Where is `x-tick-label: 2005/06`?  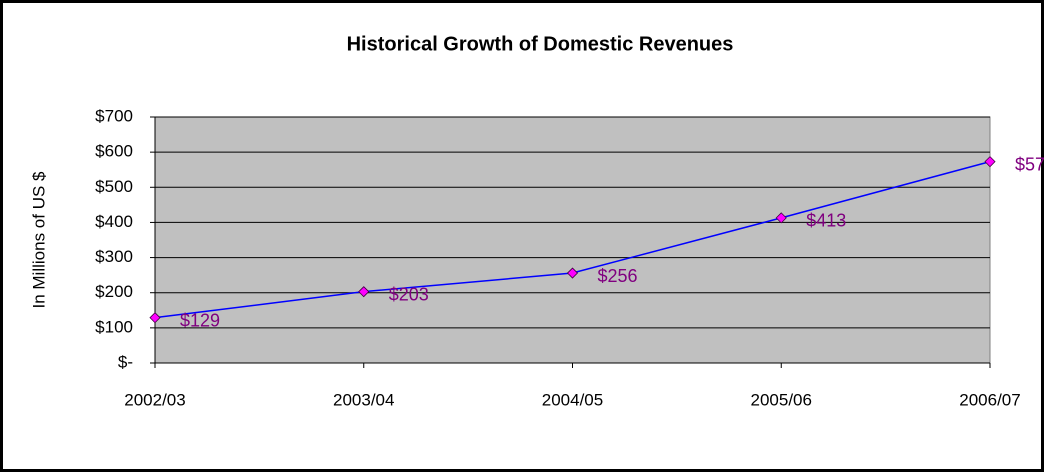 x-tick-label: 2005/06 is located at coordinates (781, 399).